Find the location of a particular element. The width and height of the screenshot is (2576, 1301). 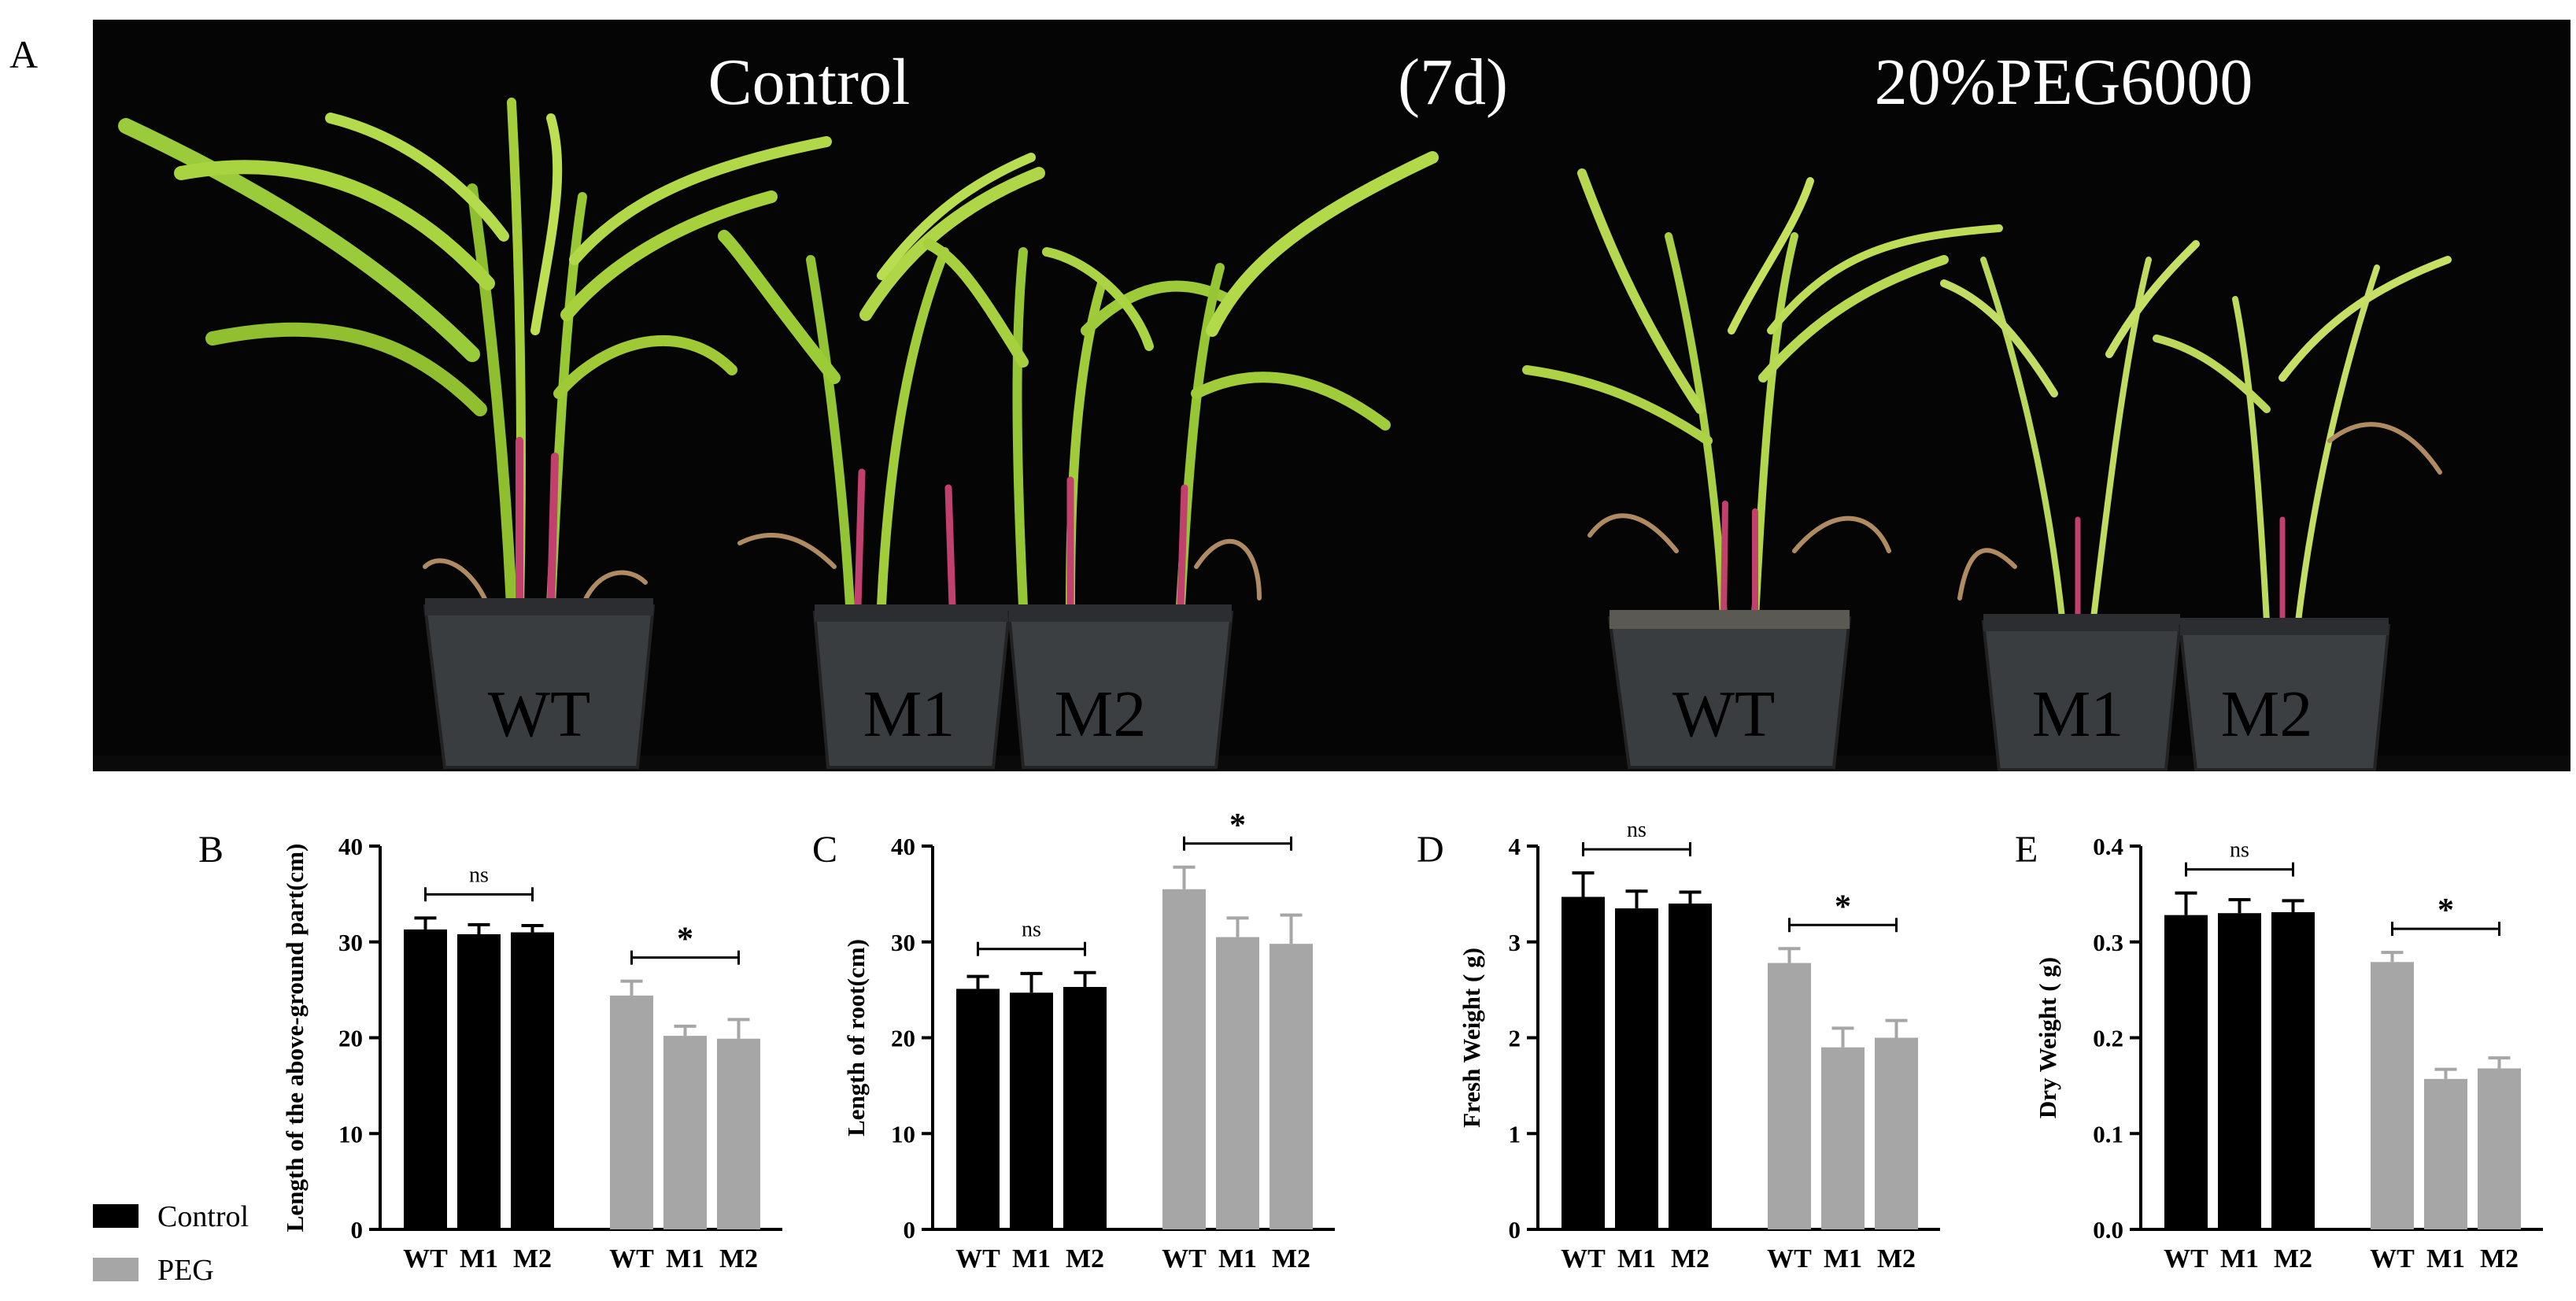

plant-m1-m2-peg is located at coordinates (2196, 432).